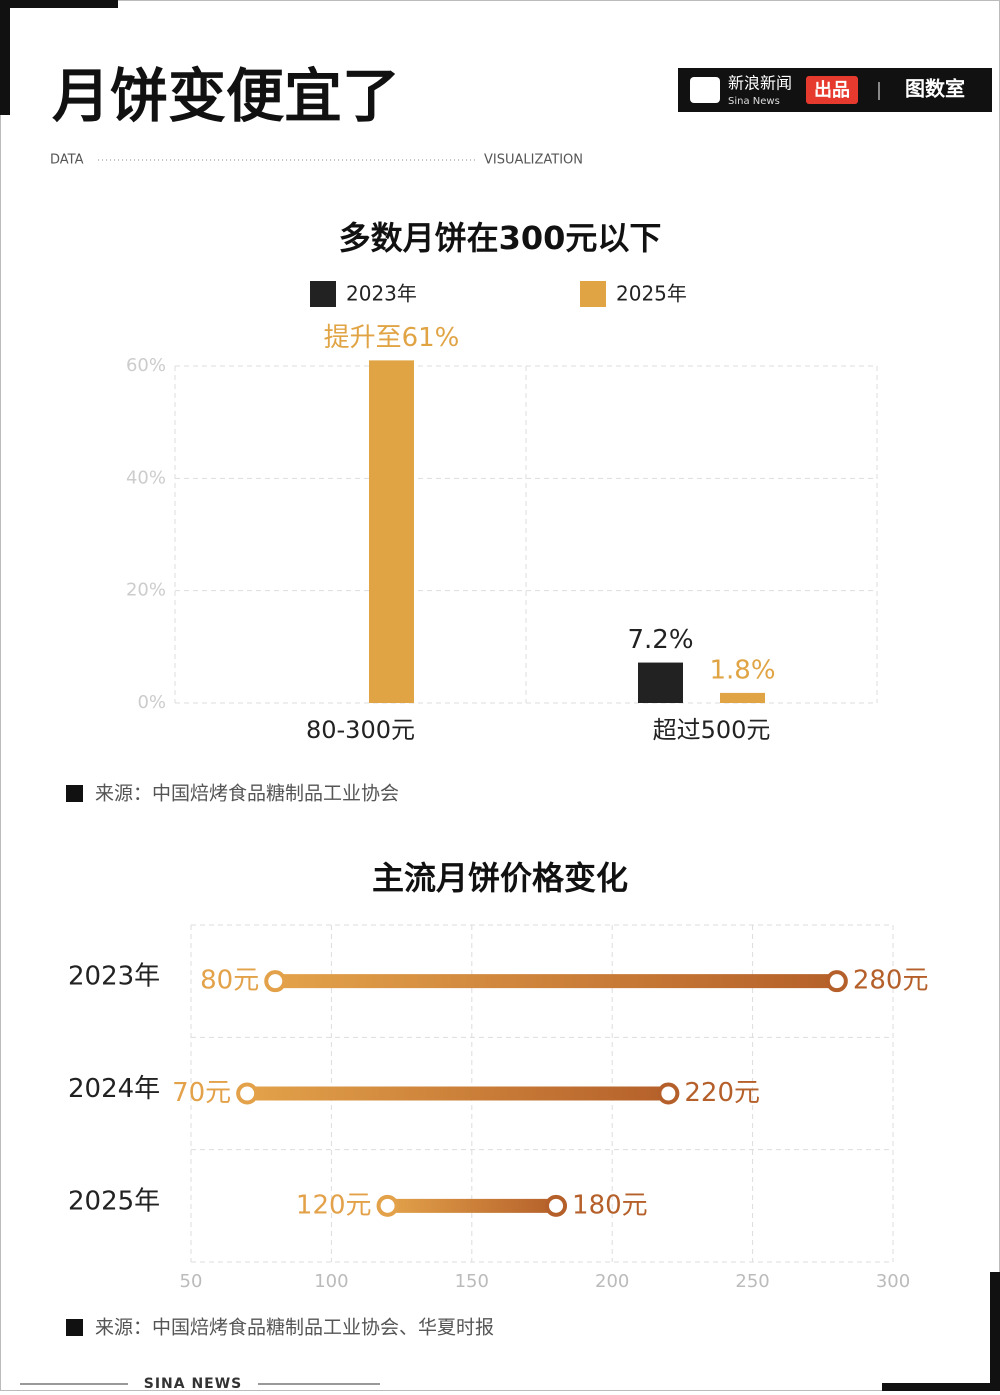  What do you see at coordinates (893, 1281) in the screenshot?
I see `x-tick-label: 300` at bounding box center [893, 1281].